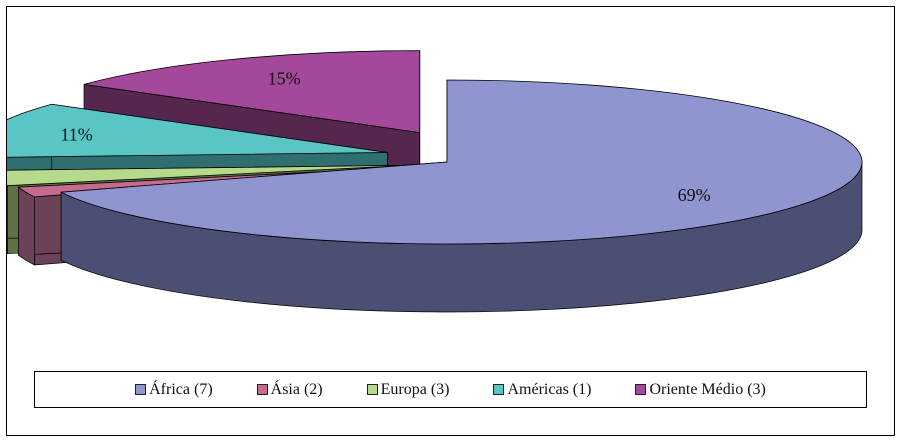 The width and height of the screenshot is (903, 442). I want to click on legend-item-asia: Ásia (2), so click(289, 389).